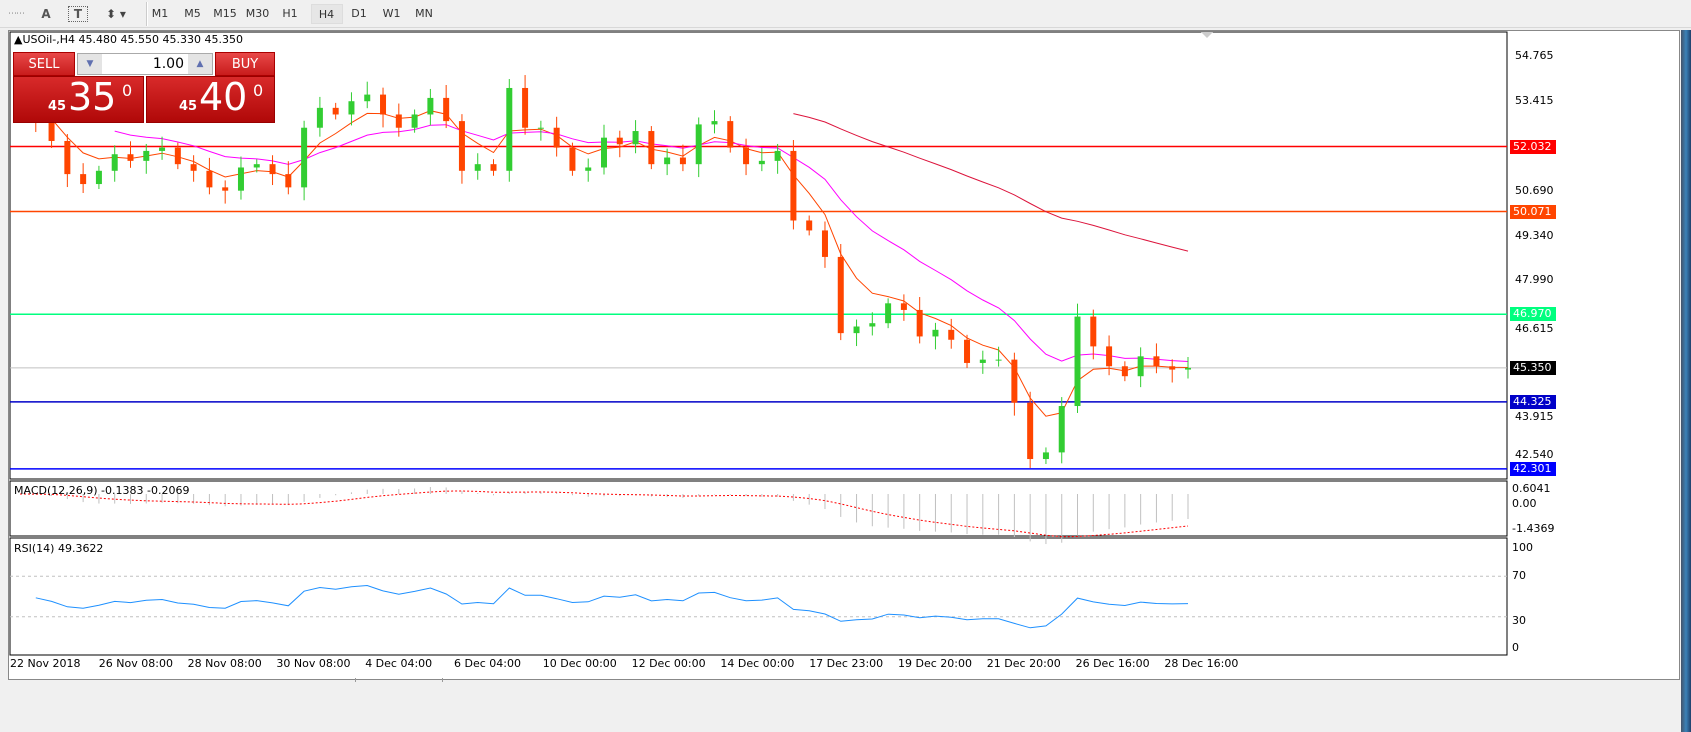  Describe the element at coordinates (487, 663) in the screenshot. I see `time-axis-label: 6 Dec 04:00` at that location.